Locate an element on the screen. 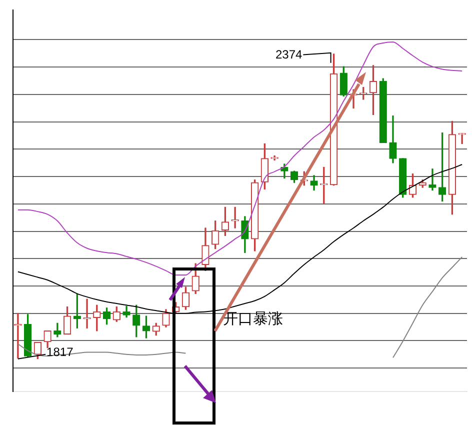  candlestick is located at coordinates (432, 179).